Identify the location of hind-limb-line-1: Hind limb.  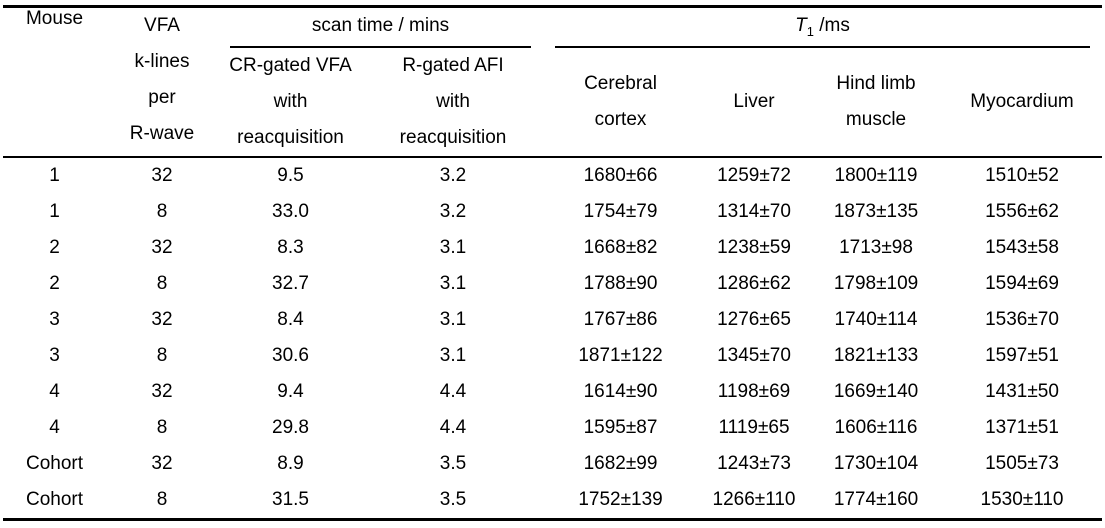
(876, 83).